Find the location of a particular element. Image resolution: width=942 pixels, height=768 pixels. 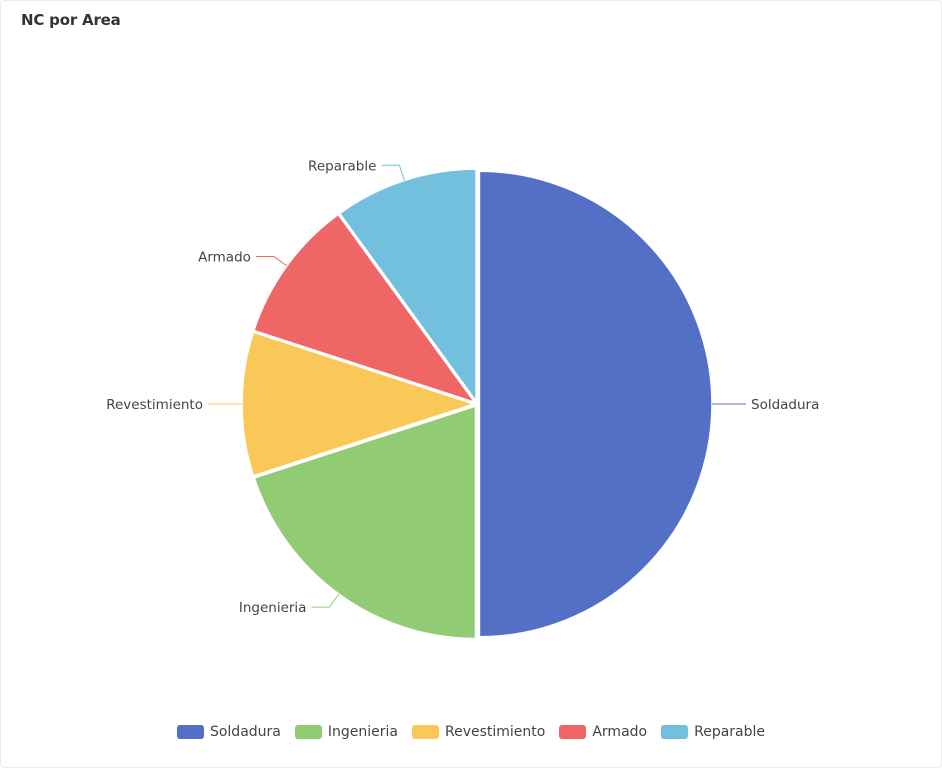

legend-item-reparable: Reparable is located at coordinates (713, 732).